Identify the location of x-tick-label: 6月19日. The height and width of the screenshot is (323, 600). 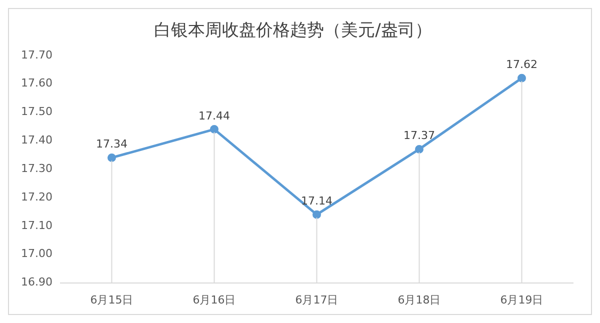
(522, 299).